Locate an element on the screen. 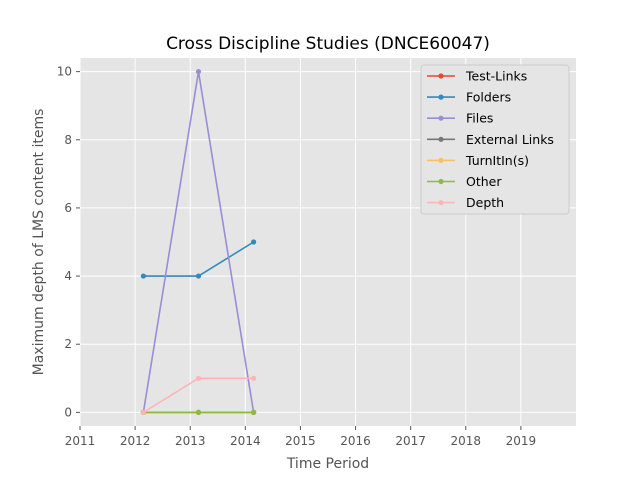 Image resolution: width=640 pixels, height=480 pixels. legend-label: Other is located at coordinates (484, 181).